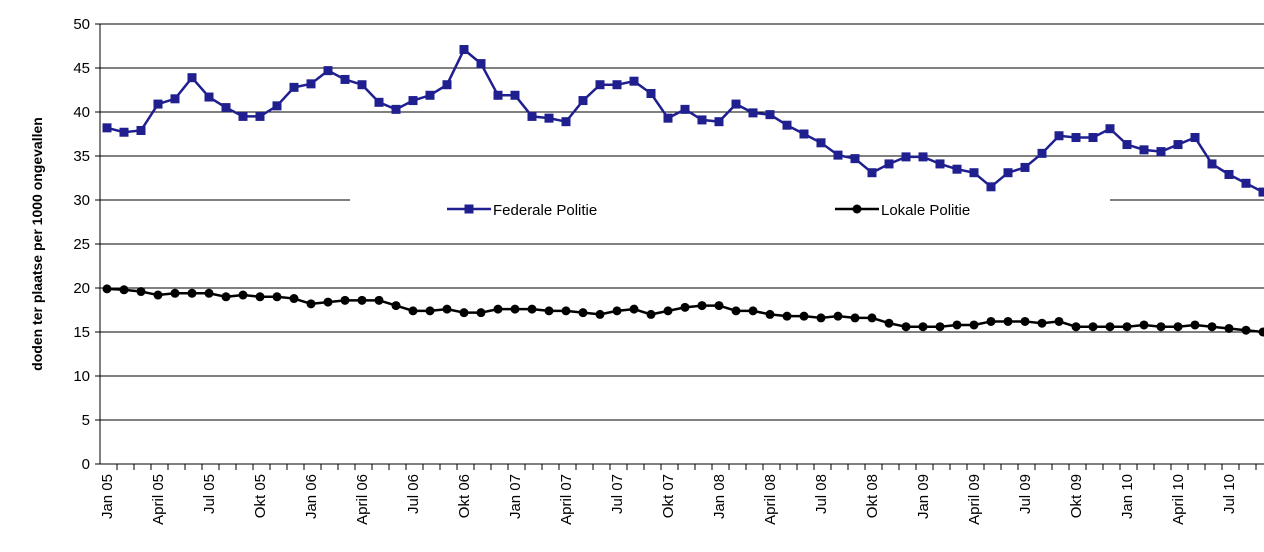  I want to click on x-tick-label: Jul 05, so click(209, 494).